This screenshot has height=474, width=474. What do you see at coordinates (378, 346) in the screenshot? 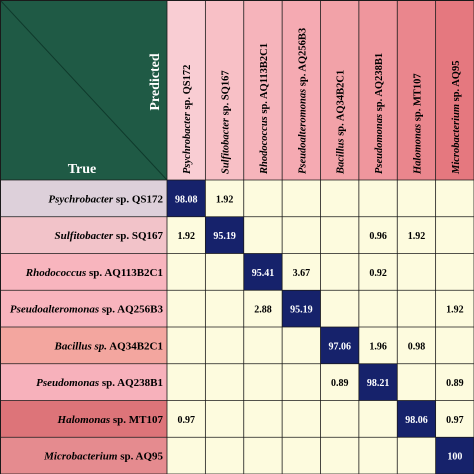
I see `cell-value: 1.96` at bounding box center [378, 346].